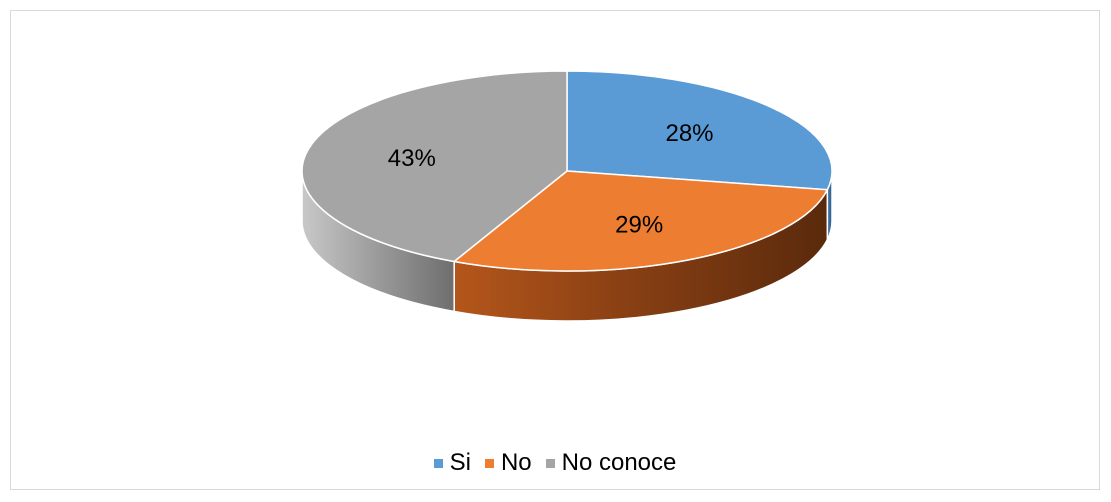 This screenshot has height=502, width=1111. What do you see at coordinates (412, 158) in the screenshot?
I see `data-label-no-conoce: 43%` at bounding box center [412, 158].